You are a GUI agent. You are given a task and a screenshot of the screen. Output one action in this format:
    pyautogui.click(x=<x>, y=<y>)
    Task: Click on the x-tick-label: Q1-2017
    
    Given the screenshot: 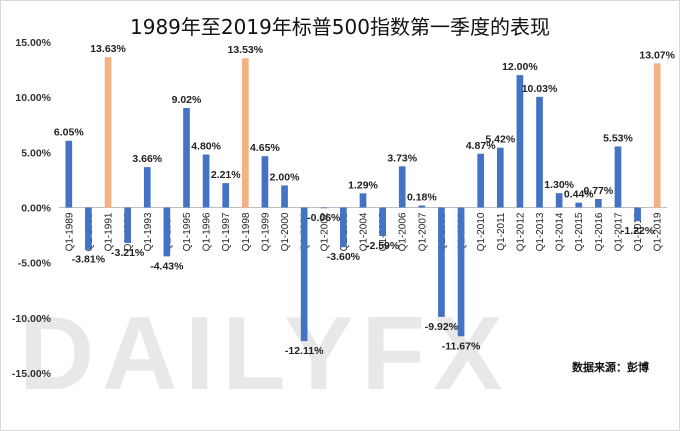 What is the action you would take?
    pyautogui.click(x=618, y=231)
    